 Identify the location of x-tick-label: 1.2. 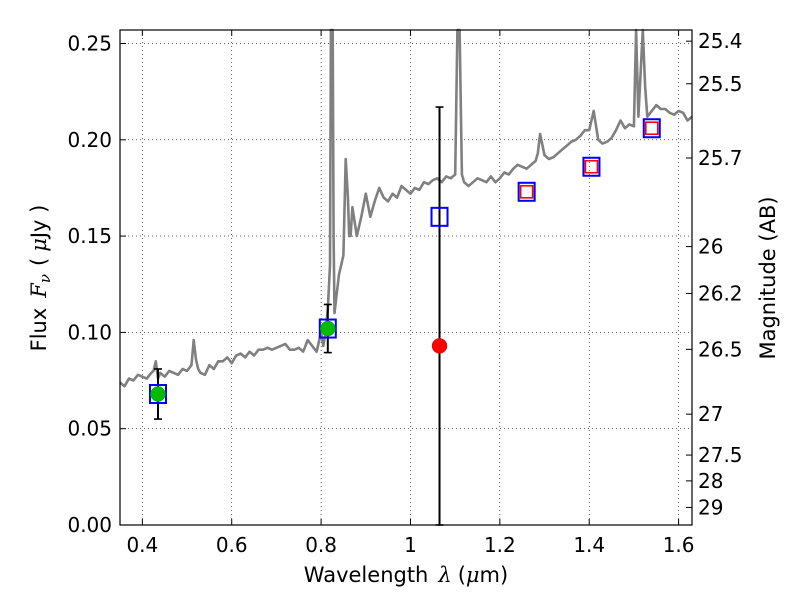
(500, 545).